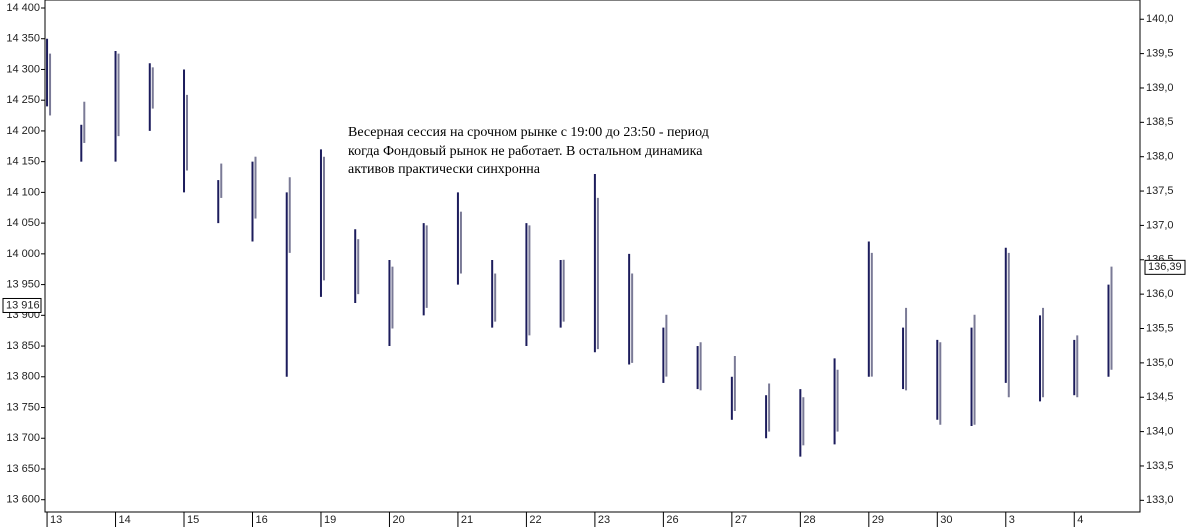  What do you see at coordinates (23, 469) in the screenshot?
I see `y-tick-label: 13 650` at bounding box center [23, 469].